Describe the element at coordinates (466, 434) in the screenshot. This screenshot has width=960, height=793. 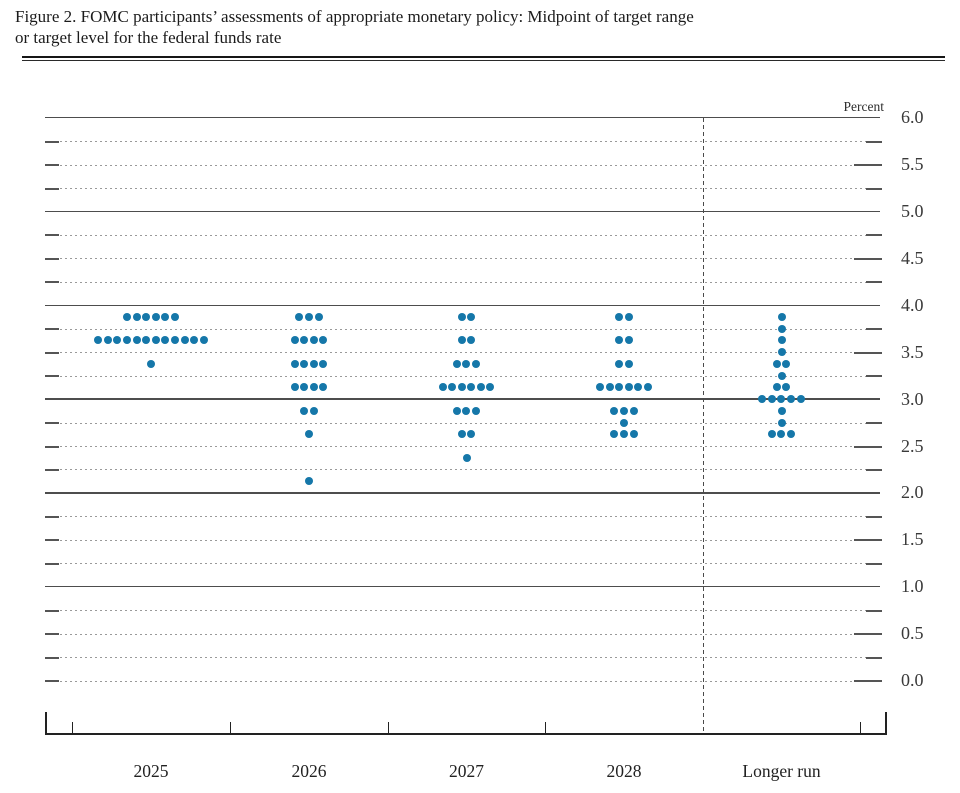
I see `dot-row-2027-2.625` at that location.